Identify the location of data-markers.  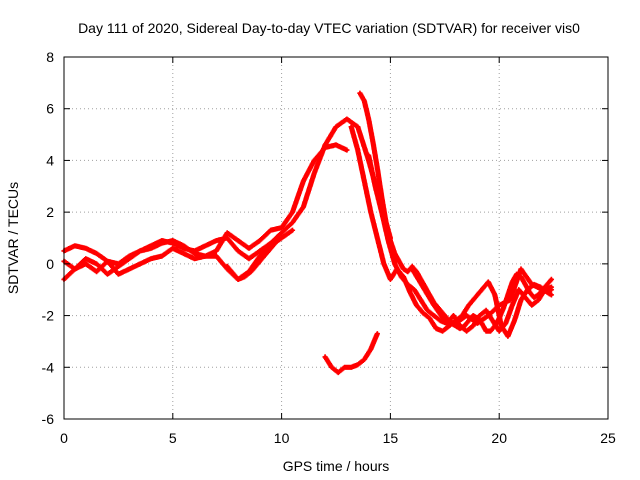
(451, 231).